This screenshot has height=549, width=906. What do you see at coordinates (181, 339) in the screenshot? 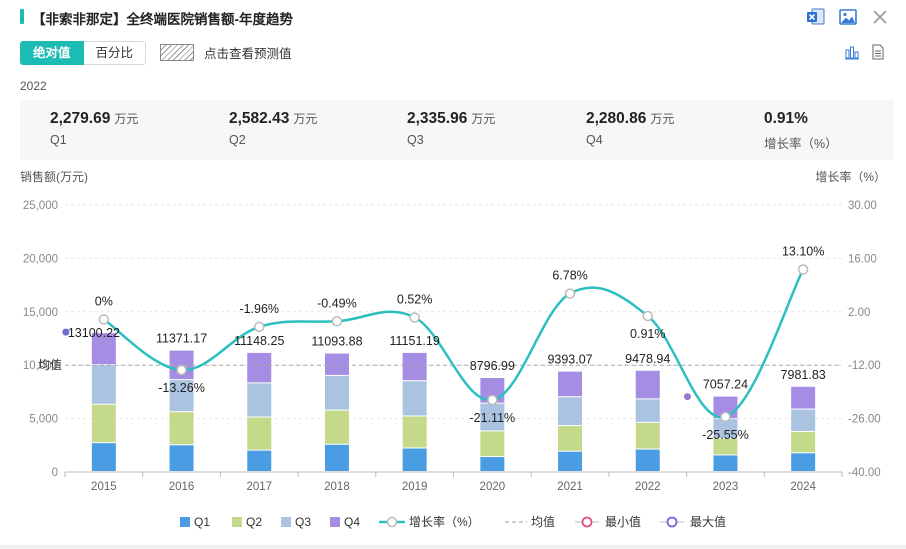
I see `bar-total-label: 11371.17` at bounding box center [181, 339].